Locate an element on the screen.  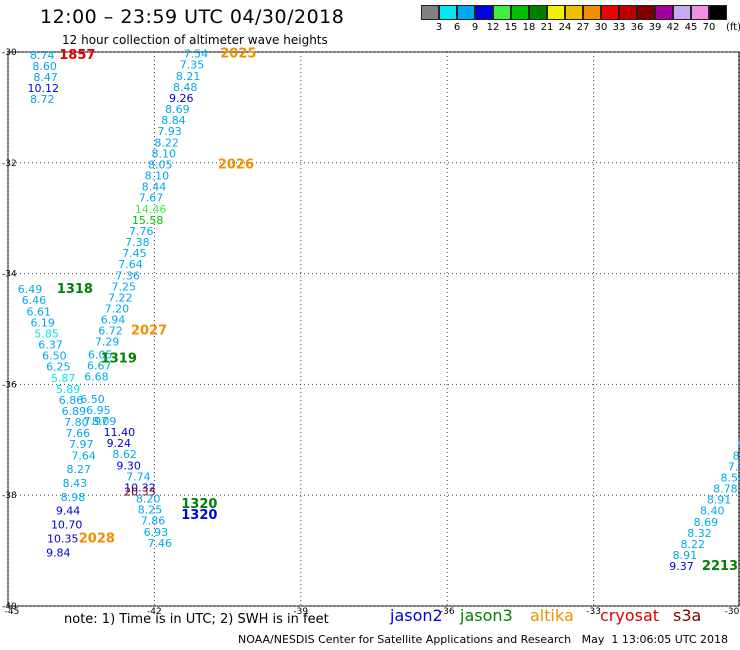
wave-height-label: 8.34 is located at coordinates (736, 455).